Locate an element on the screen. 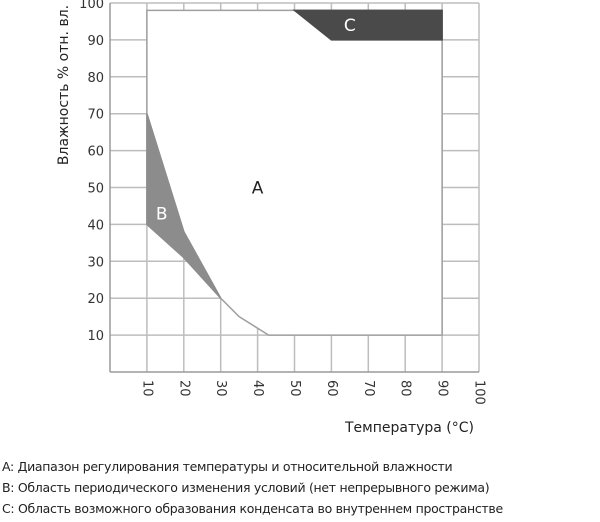 The height and width of the screenshot is (522, 600). region-b is located at coordinates (184, 206).